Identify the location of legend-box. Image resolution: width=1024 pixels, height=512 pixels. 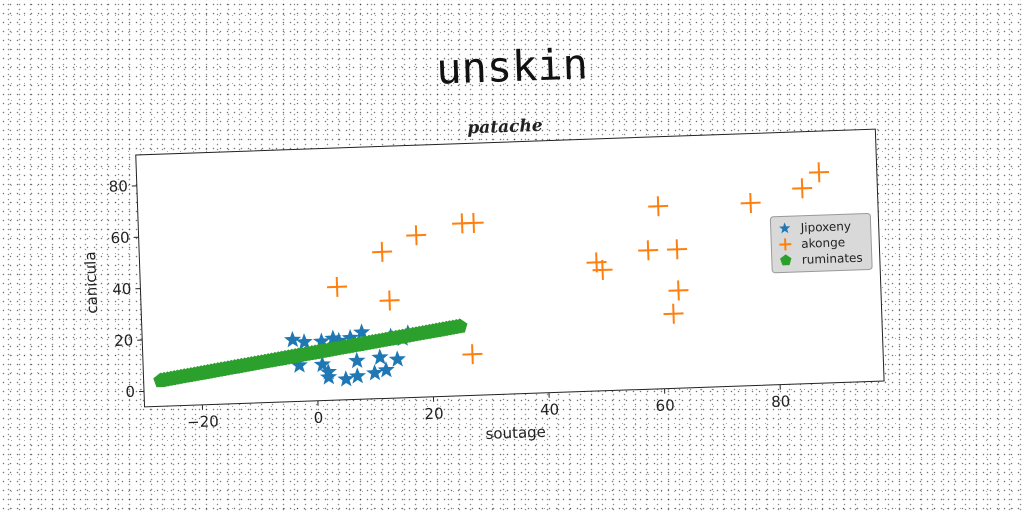
(821, 243).